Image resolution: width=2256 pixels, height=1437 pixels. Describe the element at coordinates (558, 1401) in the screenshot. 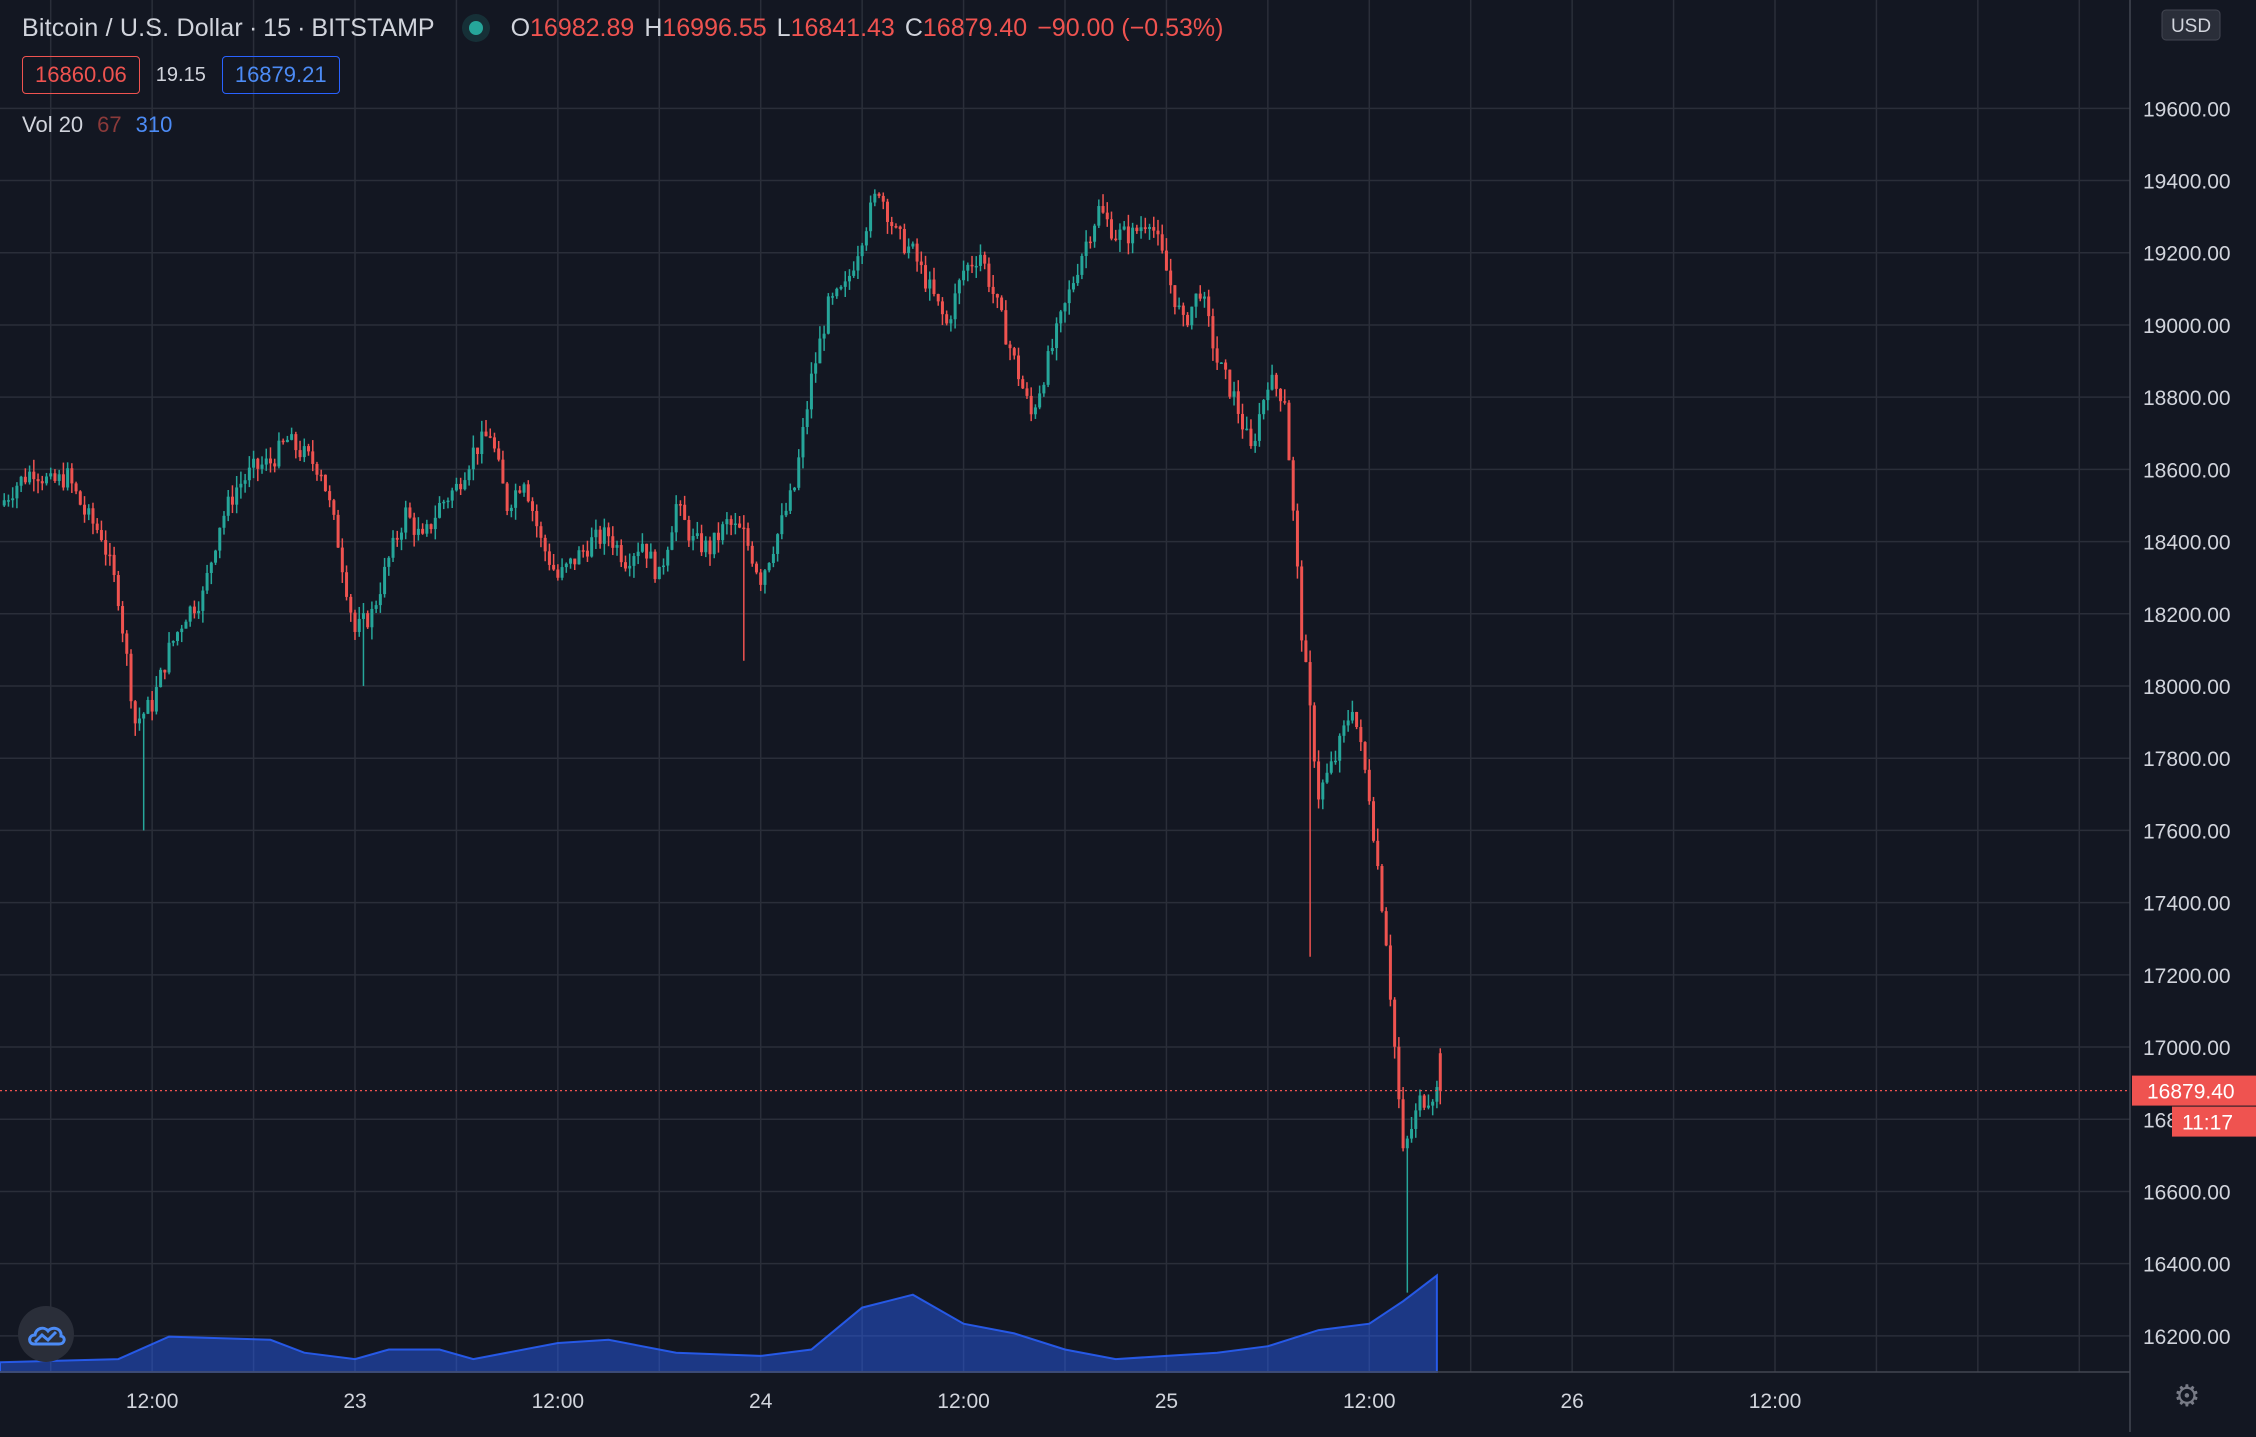

I see `x-tick-label: 12:00` at that location.